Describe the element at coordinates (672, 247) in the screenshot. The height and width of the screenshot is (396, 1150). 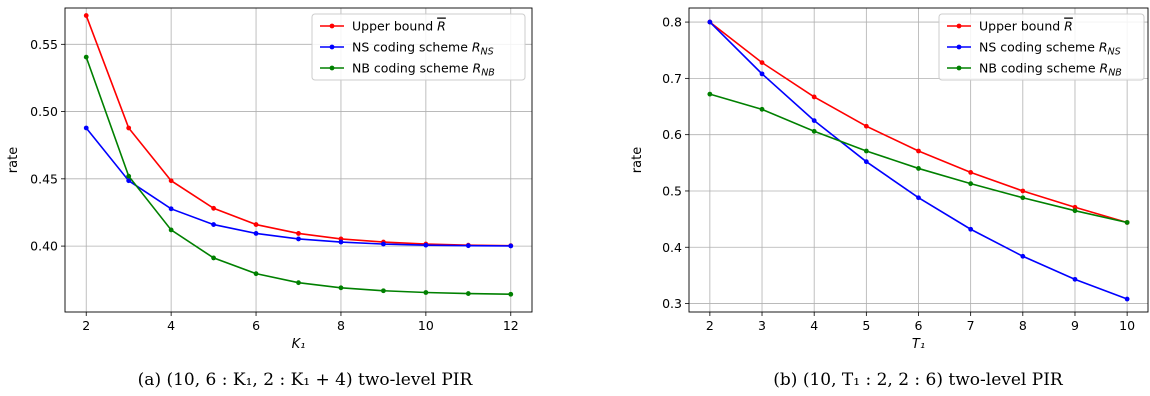
I see `y-tick-label: 0.4` at that location.